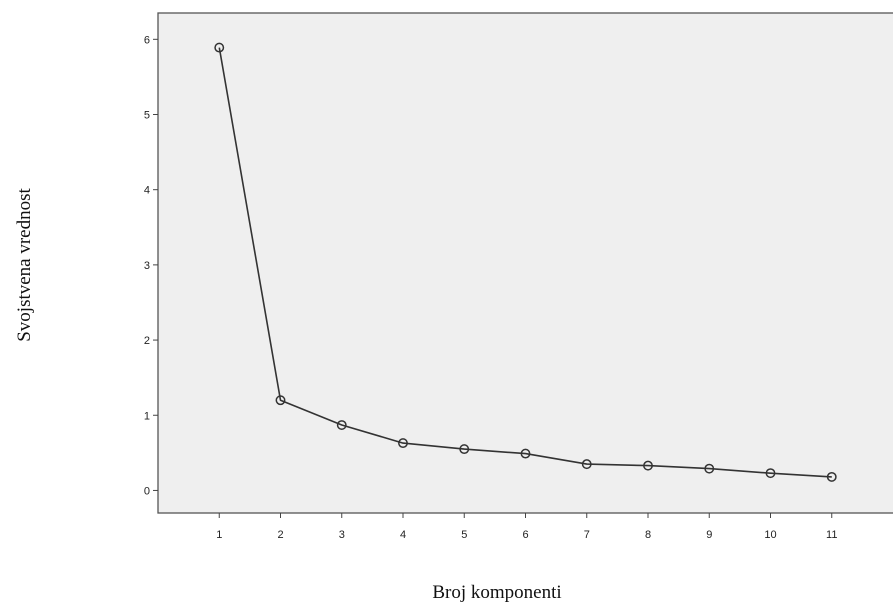  Describe the element at coordinates (403, 535) in the screenshot. I see `x-tick-label: 4` at that location.